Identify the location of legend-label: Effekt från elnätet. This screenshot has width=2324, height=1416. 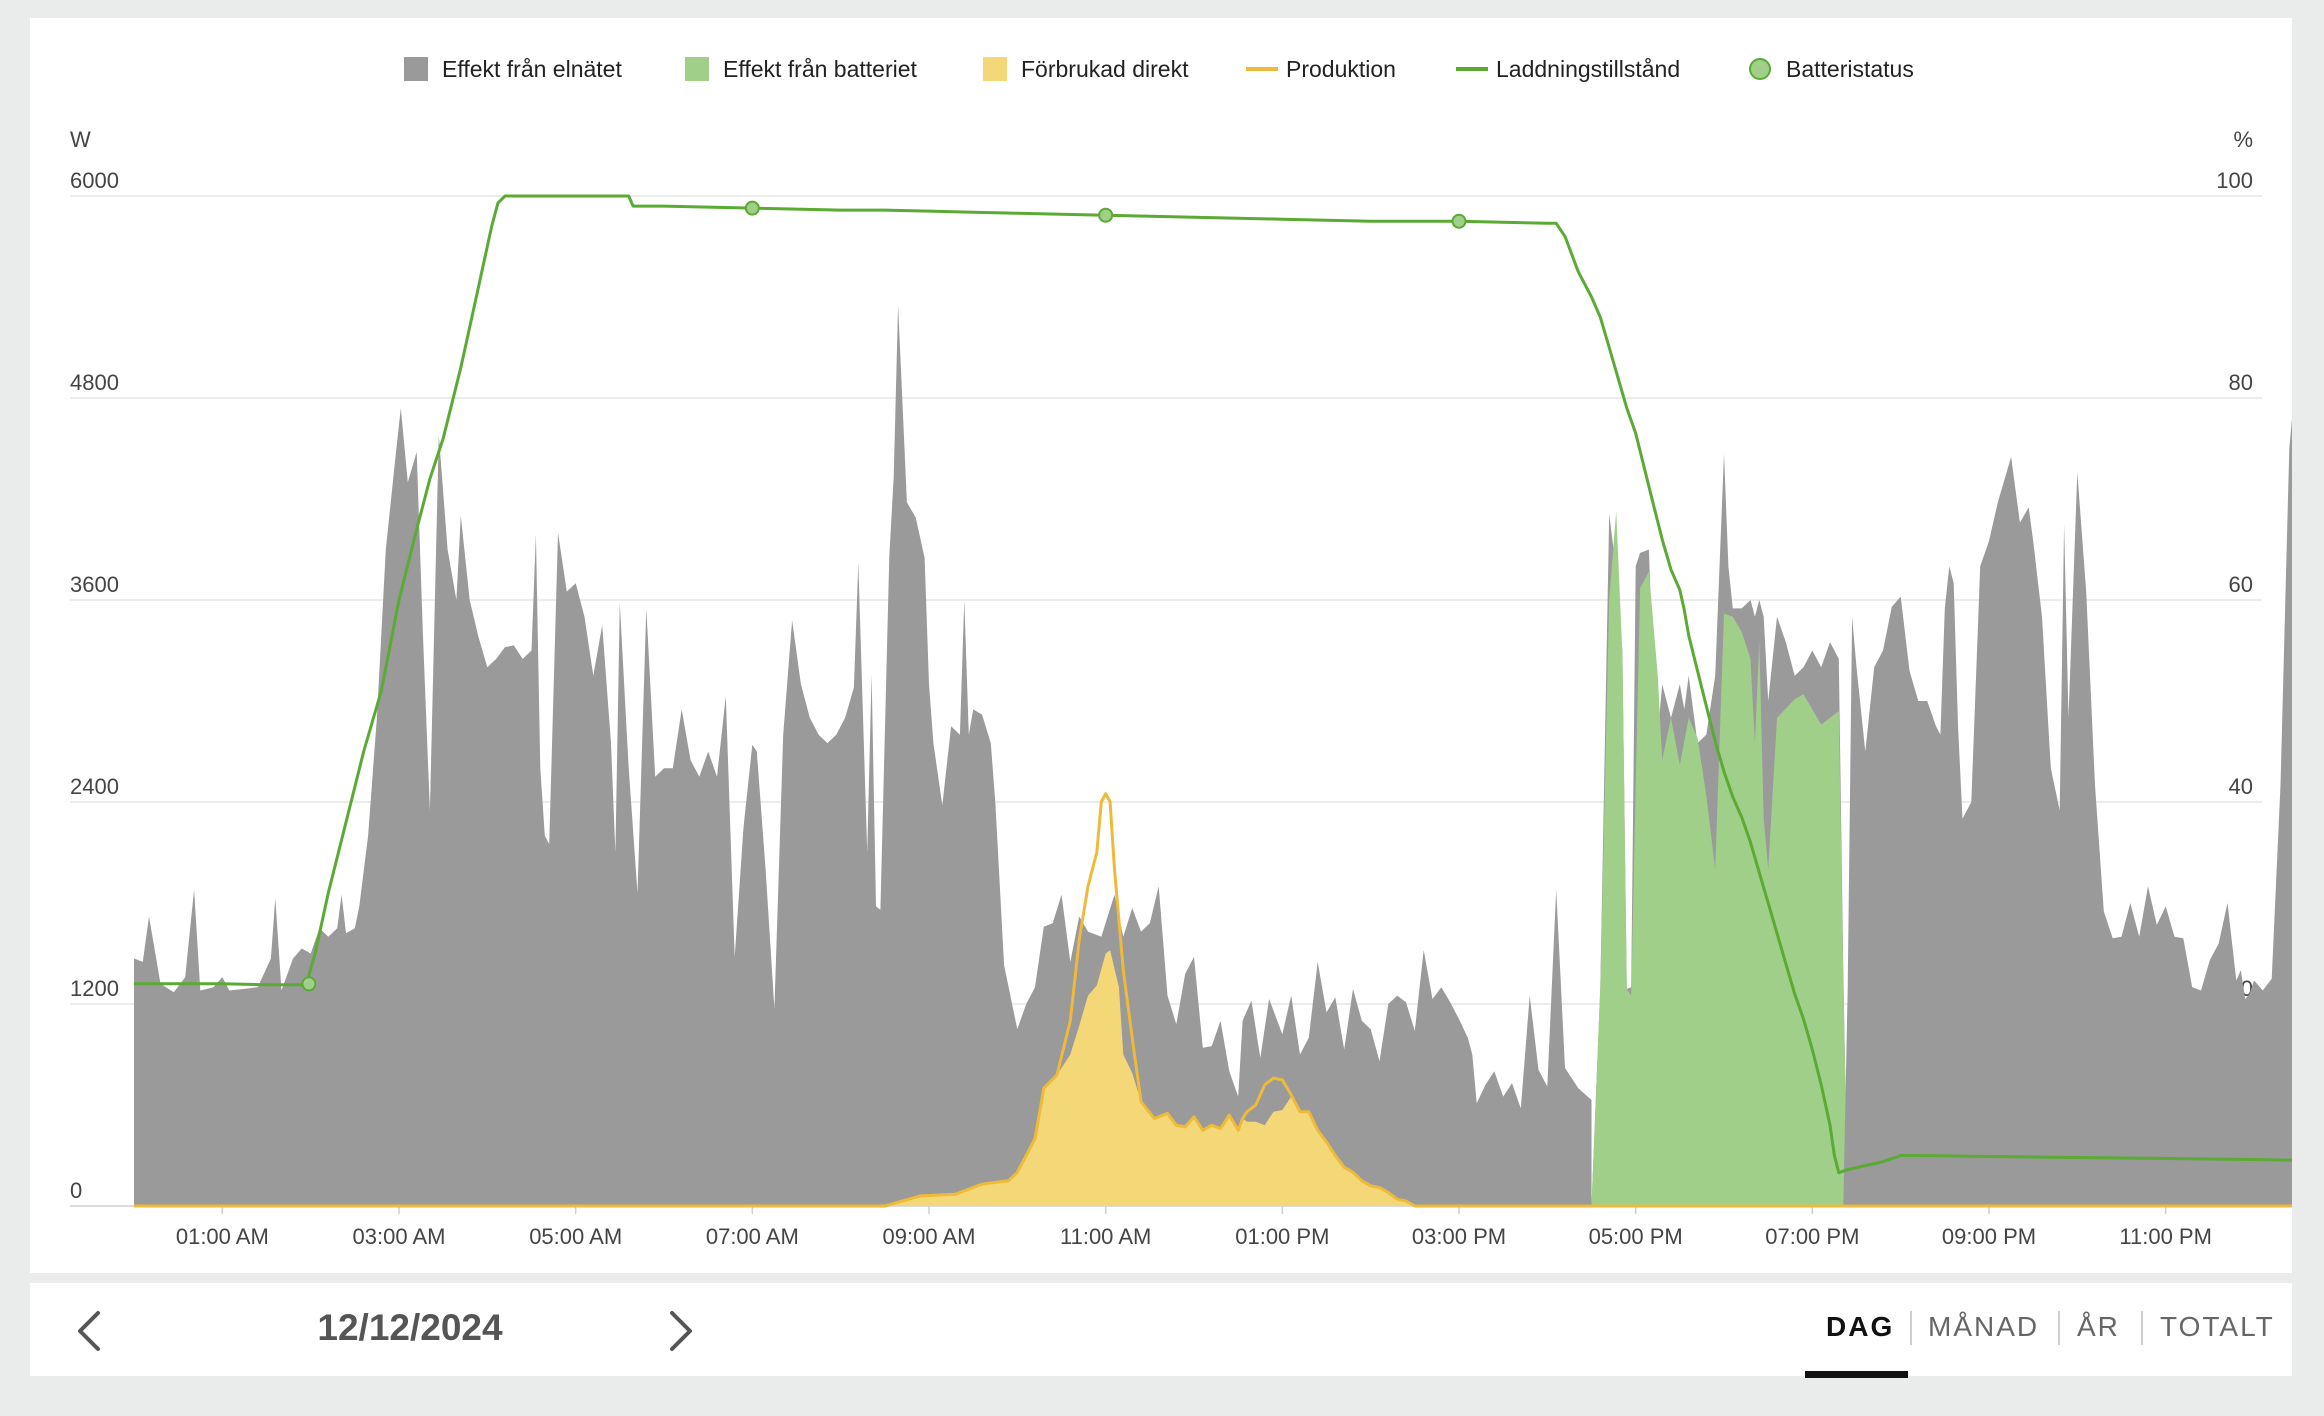
(532, 69).